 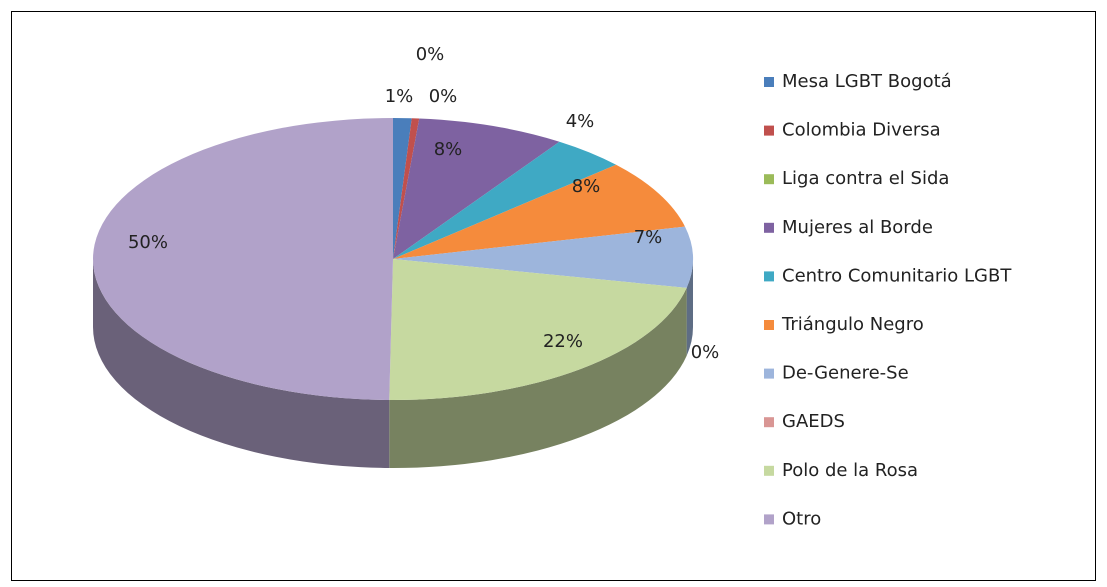 What do you see at coordinates (563, 341) in the screenshot?
I see `data-label: 22%` at bounding box center [563, 341].